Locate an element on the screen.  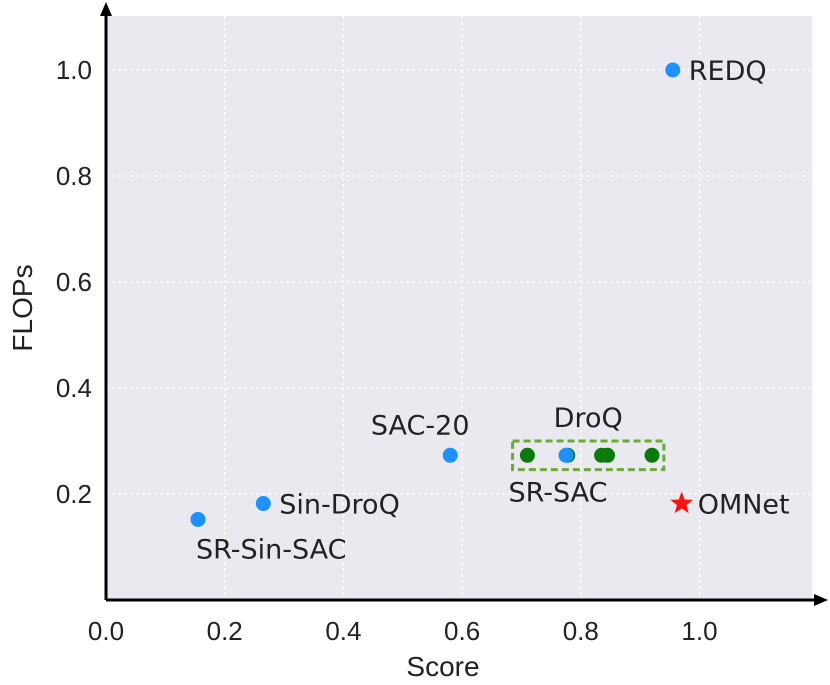
sr-sac-marker is located at coordinates (566, 455).